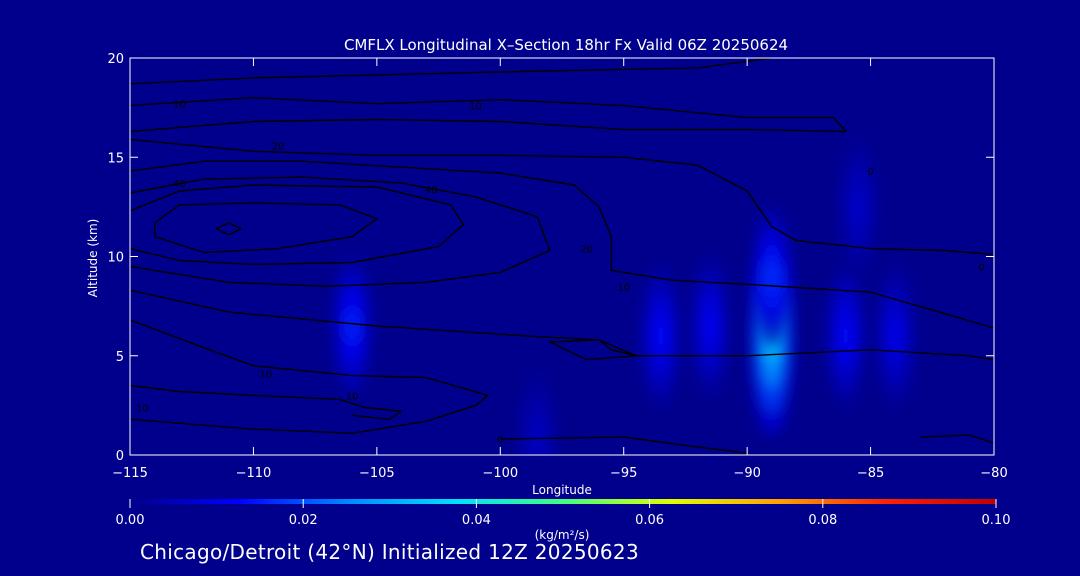 Image resolution: width=1080 pixels, height=576 pixels. Describe the element at coordinates (563, 513) in the screenshot. I see `colorbar-ticks: 0.00 0.02 0.04 0.06 0.08 0.10` at that location.